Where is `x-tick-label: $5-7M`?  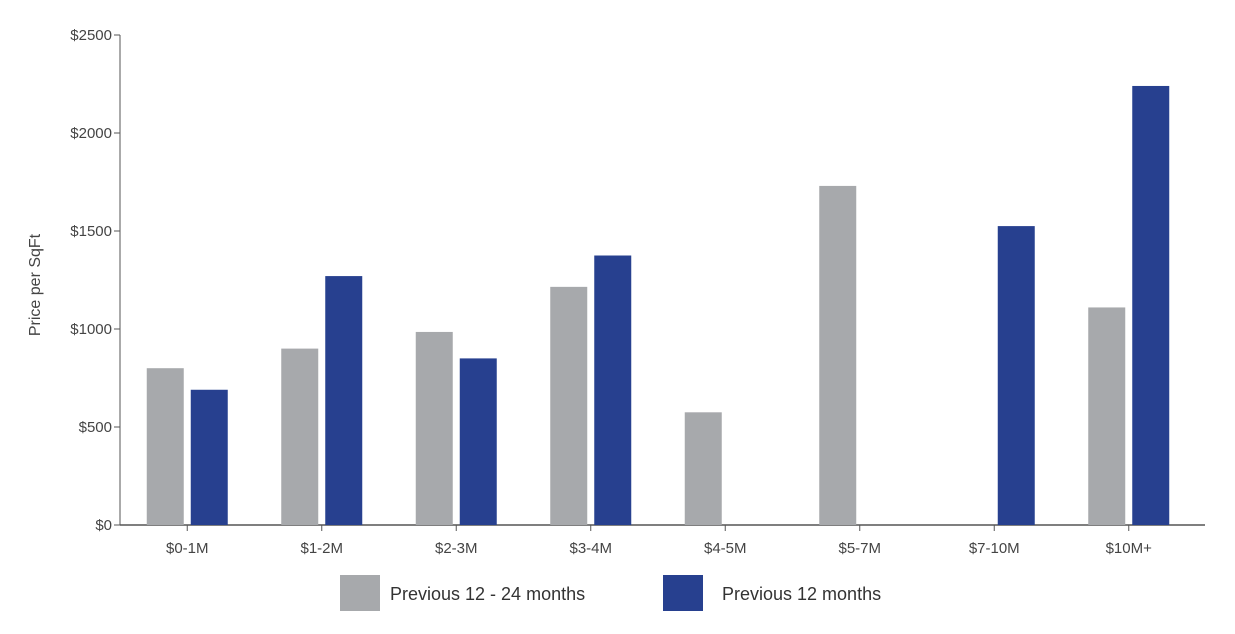
x-tick-label: $5-7M is located at coordinates (859, 548).